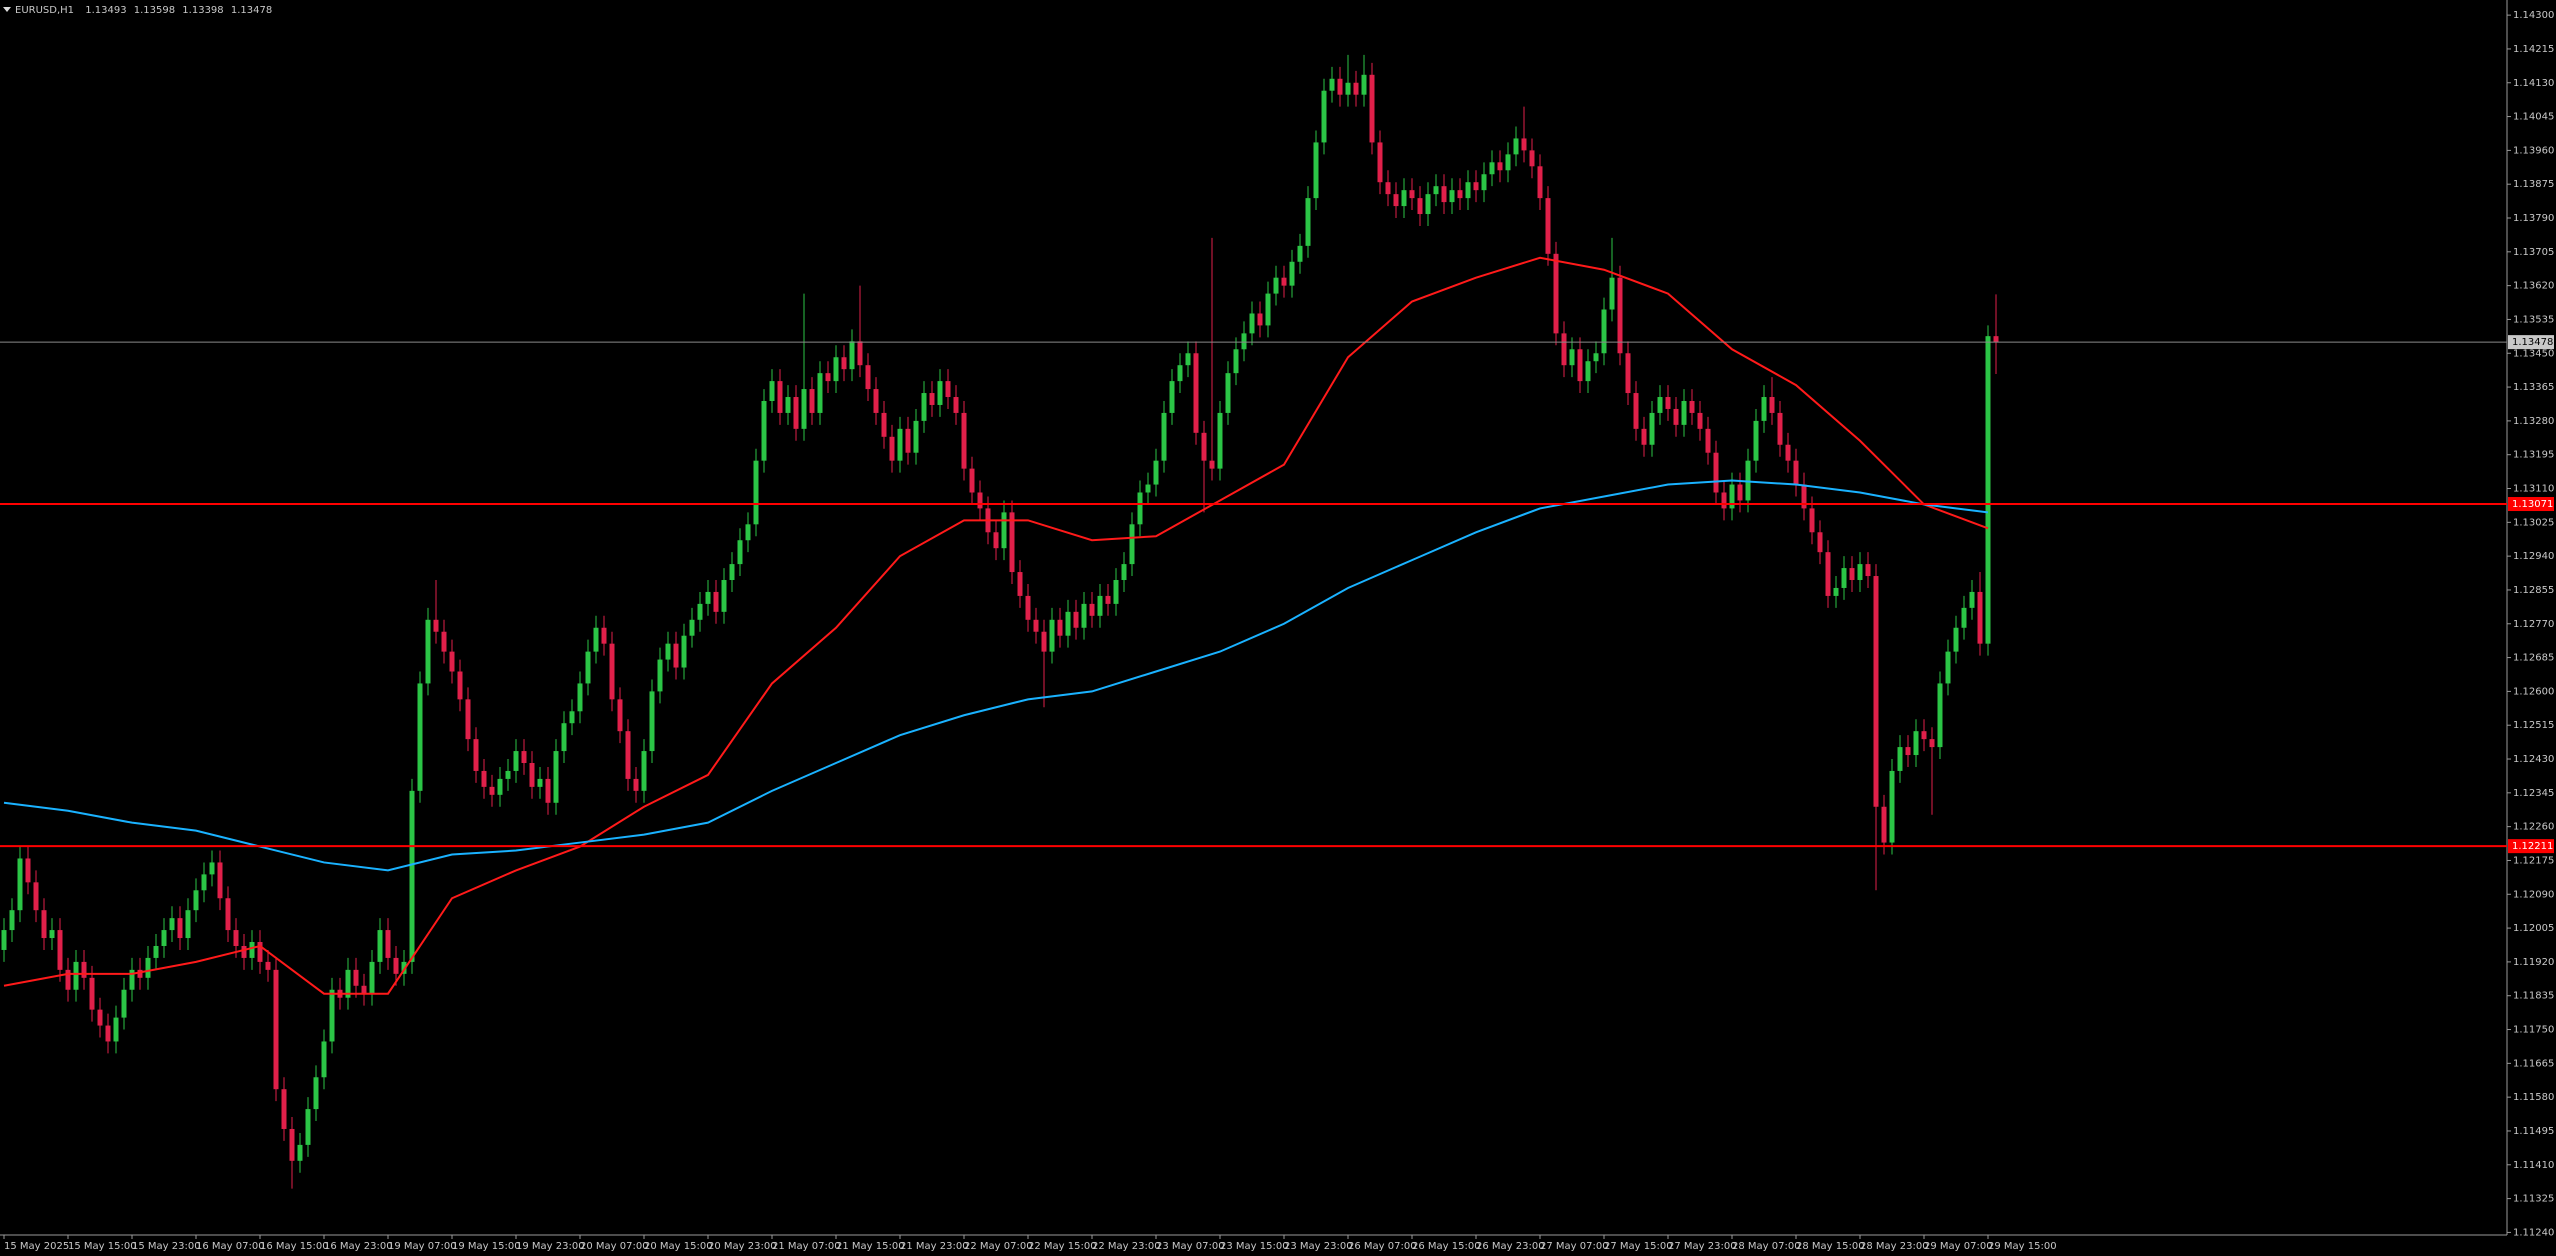 The height and width of the screenshot is (1256, 2556). I want to click on x-tick-label: 26 May 23:00, so click(1510, 1246).